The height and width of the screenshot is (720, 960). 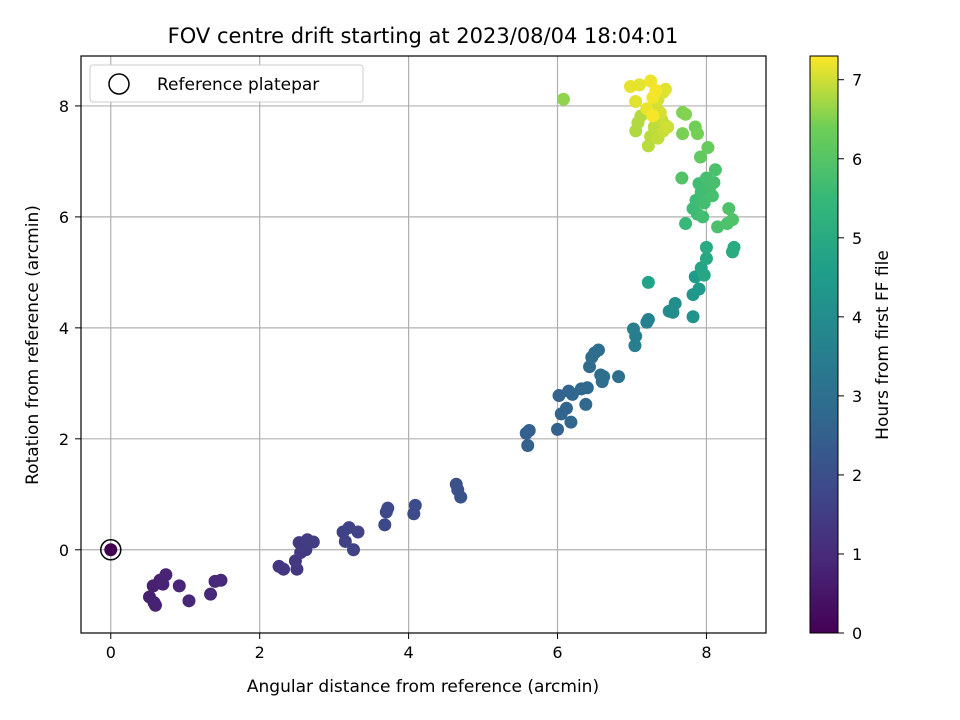 What do you see at coordinates (706, 652) in the screenshot?
I see `x-tick-label: 8` at bounding box center [706, 652].